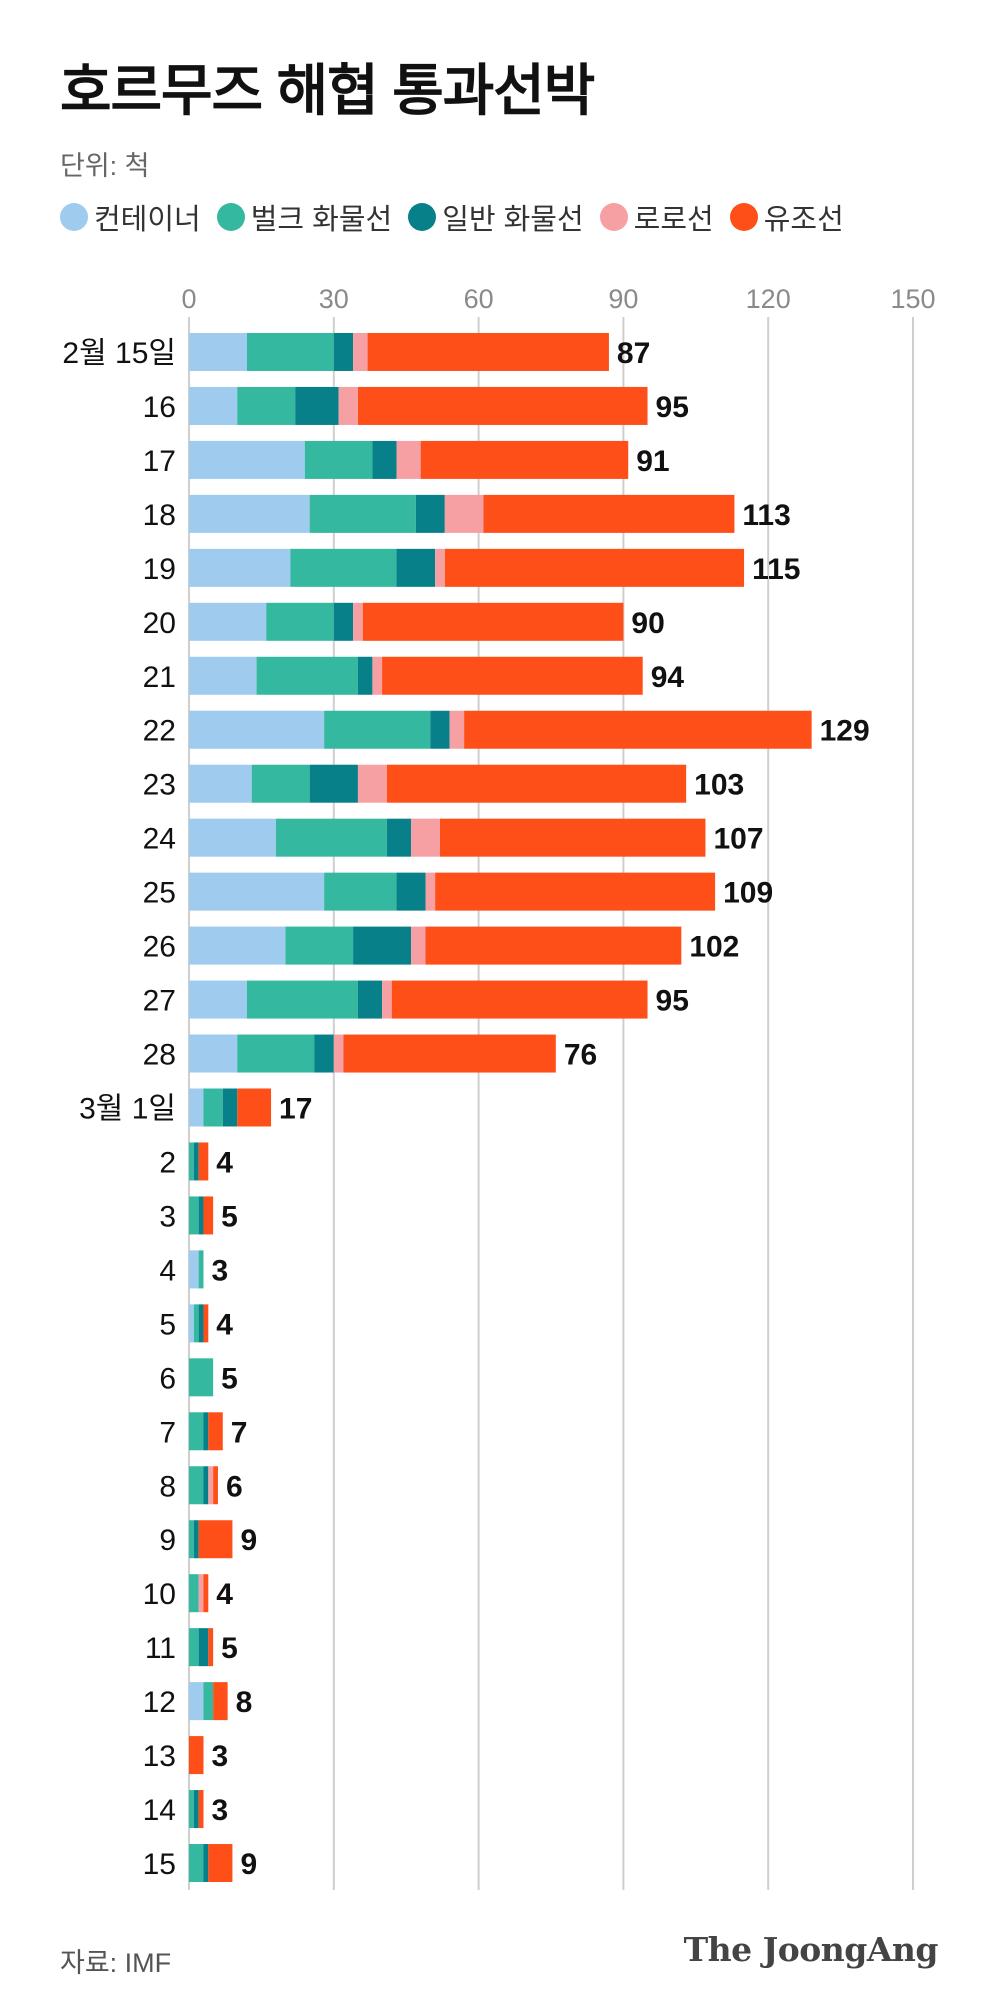 This screenshot has width=1000, height=2016. What do you see at coordinates (159, 623) in the screenshot?
I see `category-label: 20` at bounding box center [159, 623].